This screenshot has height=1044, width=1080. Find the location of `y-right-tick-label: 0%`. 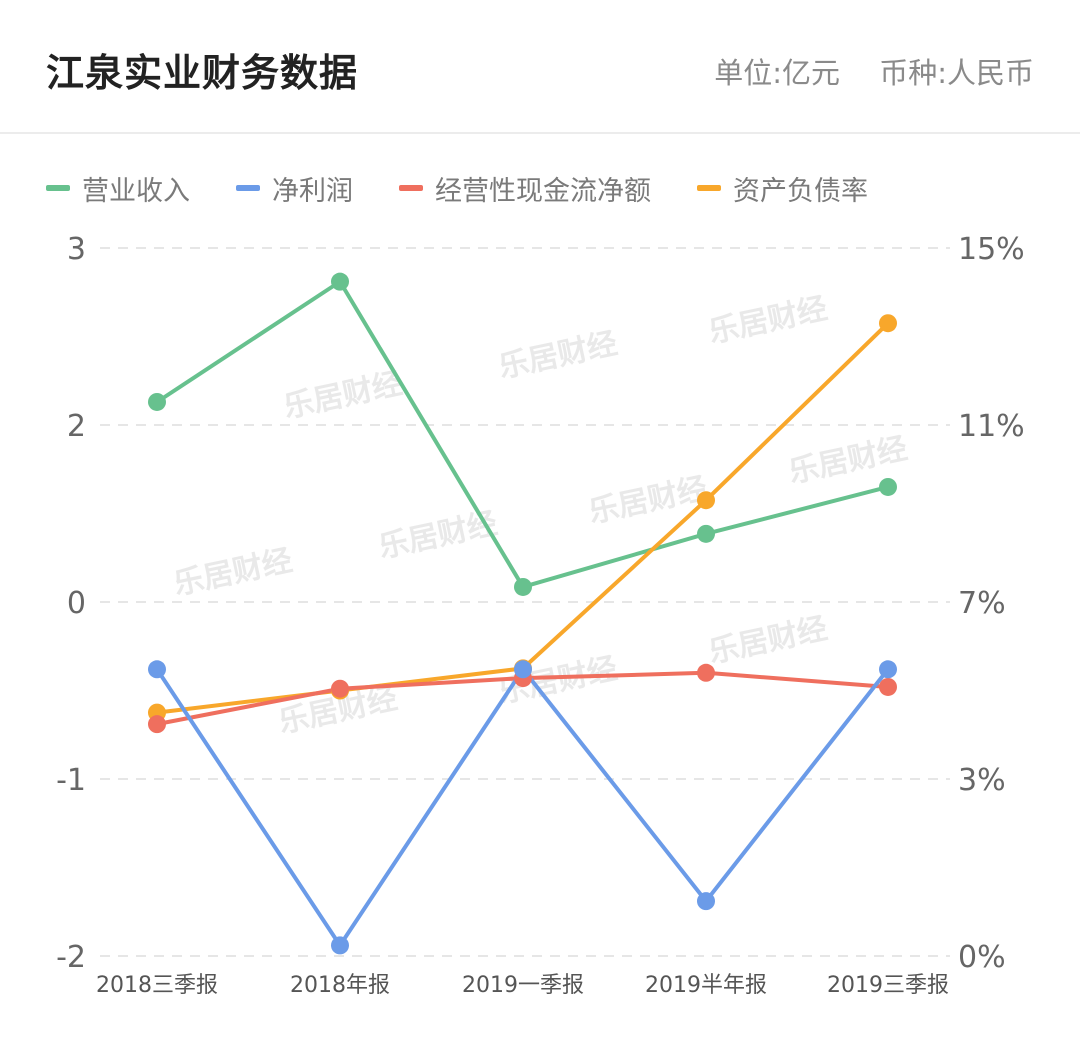

y-right-tick-label: 0% is located at coordinates (982, 957).